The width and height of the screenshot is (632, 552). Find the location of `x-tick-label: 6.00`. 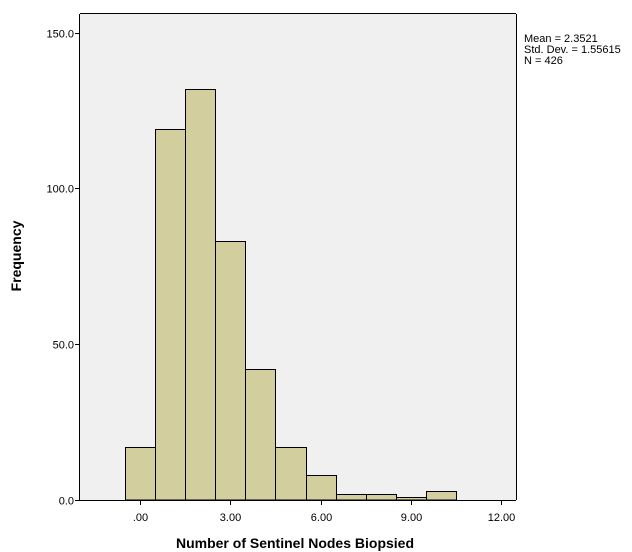

x-tick-label: 6.00 is located at coordinates (321, 518).